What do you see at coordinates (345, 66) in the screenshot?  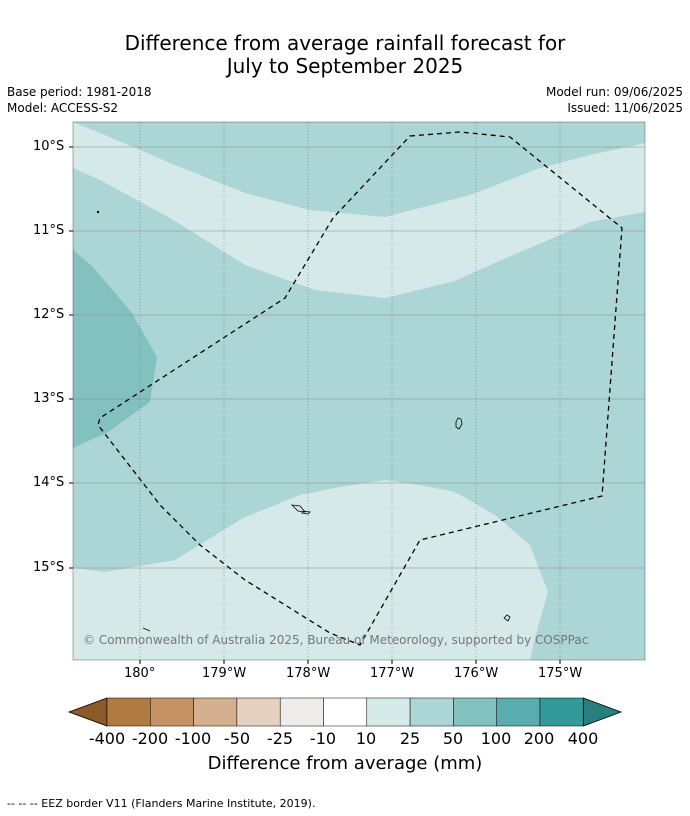 I see `title-line-2: July to September 2025` at bounding box center [345, 66].